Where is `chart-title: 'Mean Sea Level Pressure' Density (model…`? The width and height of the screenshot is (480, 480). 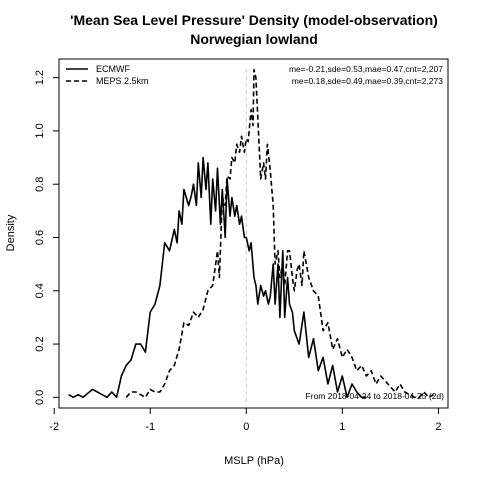 chart-title: 'Mean Sea Level Pressure' Density (model… is located at coordinates (254, 20).